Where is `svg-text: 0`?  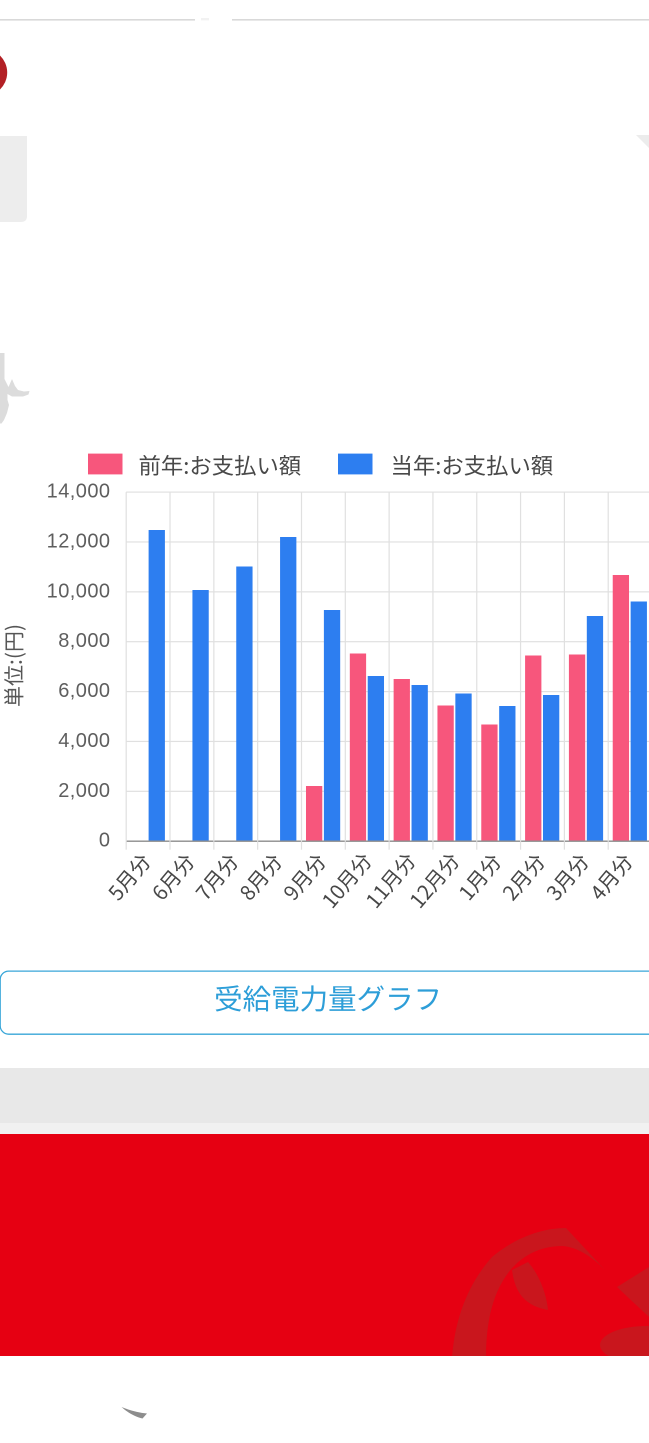
svg-text: 0 is located at coordinates (105, 841).